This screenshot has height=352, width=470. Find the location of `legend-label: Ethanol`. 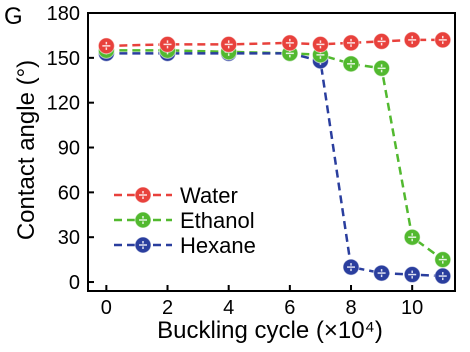

legend-label: Ethanol is located at coordinates (217, 220).